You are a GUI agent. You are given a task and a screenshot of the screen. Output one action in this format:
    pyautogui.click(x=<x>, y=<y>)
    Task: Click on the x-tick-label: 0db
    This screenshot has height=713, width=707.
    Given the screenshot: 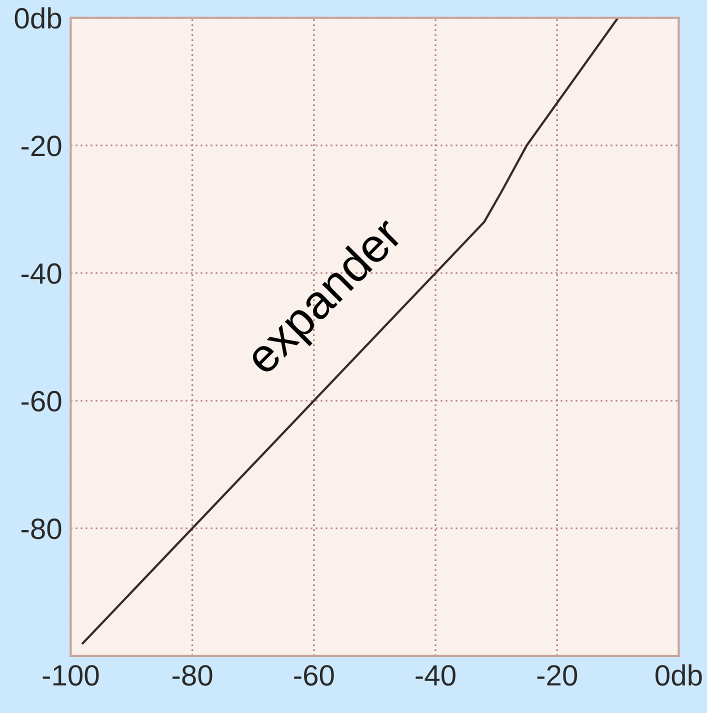 What is the action you would take?
    pyautogui.click(x=679, y=675)
    